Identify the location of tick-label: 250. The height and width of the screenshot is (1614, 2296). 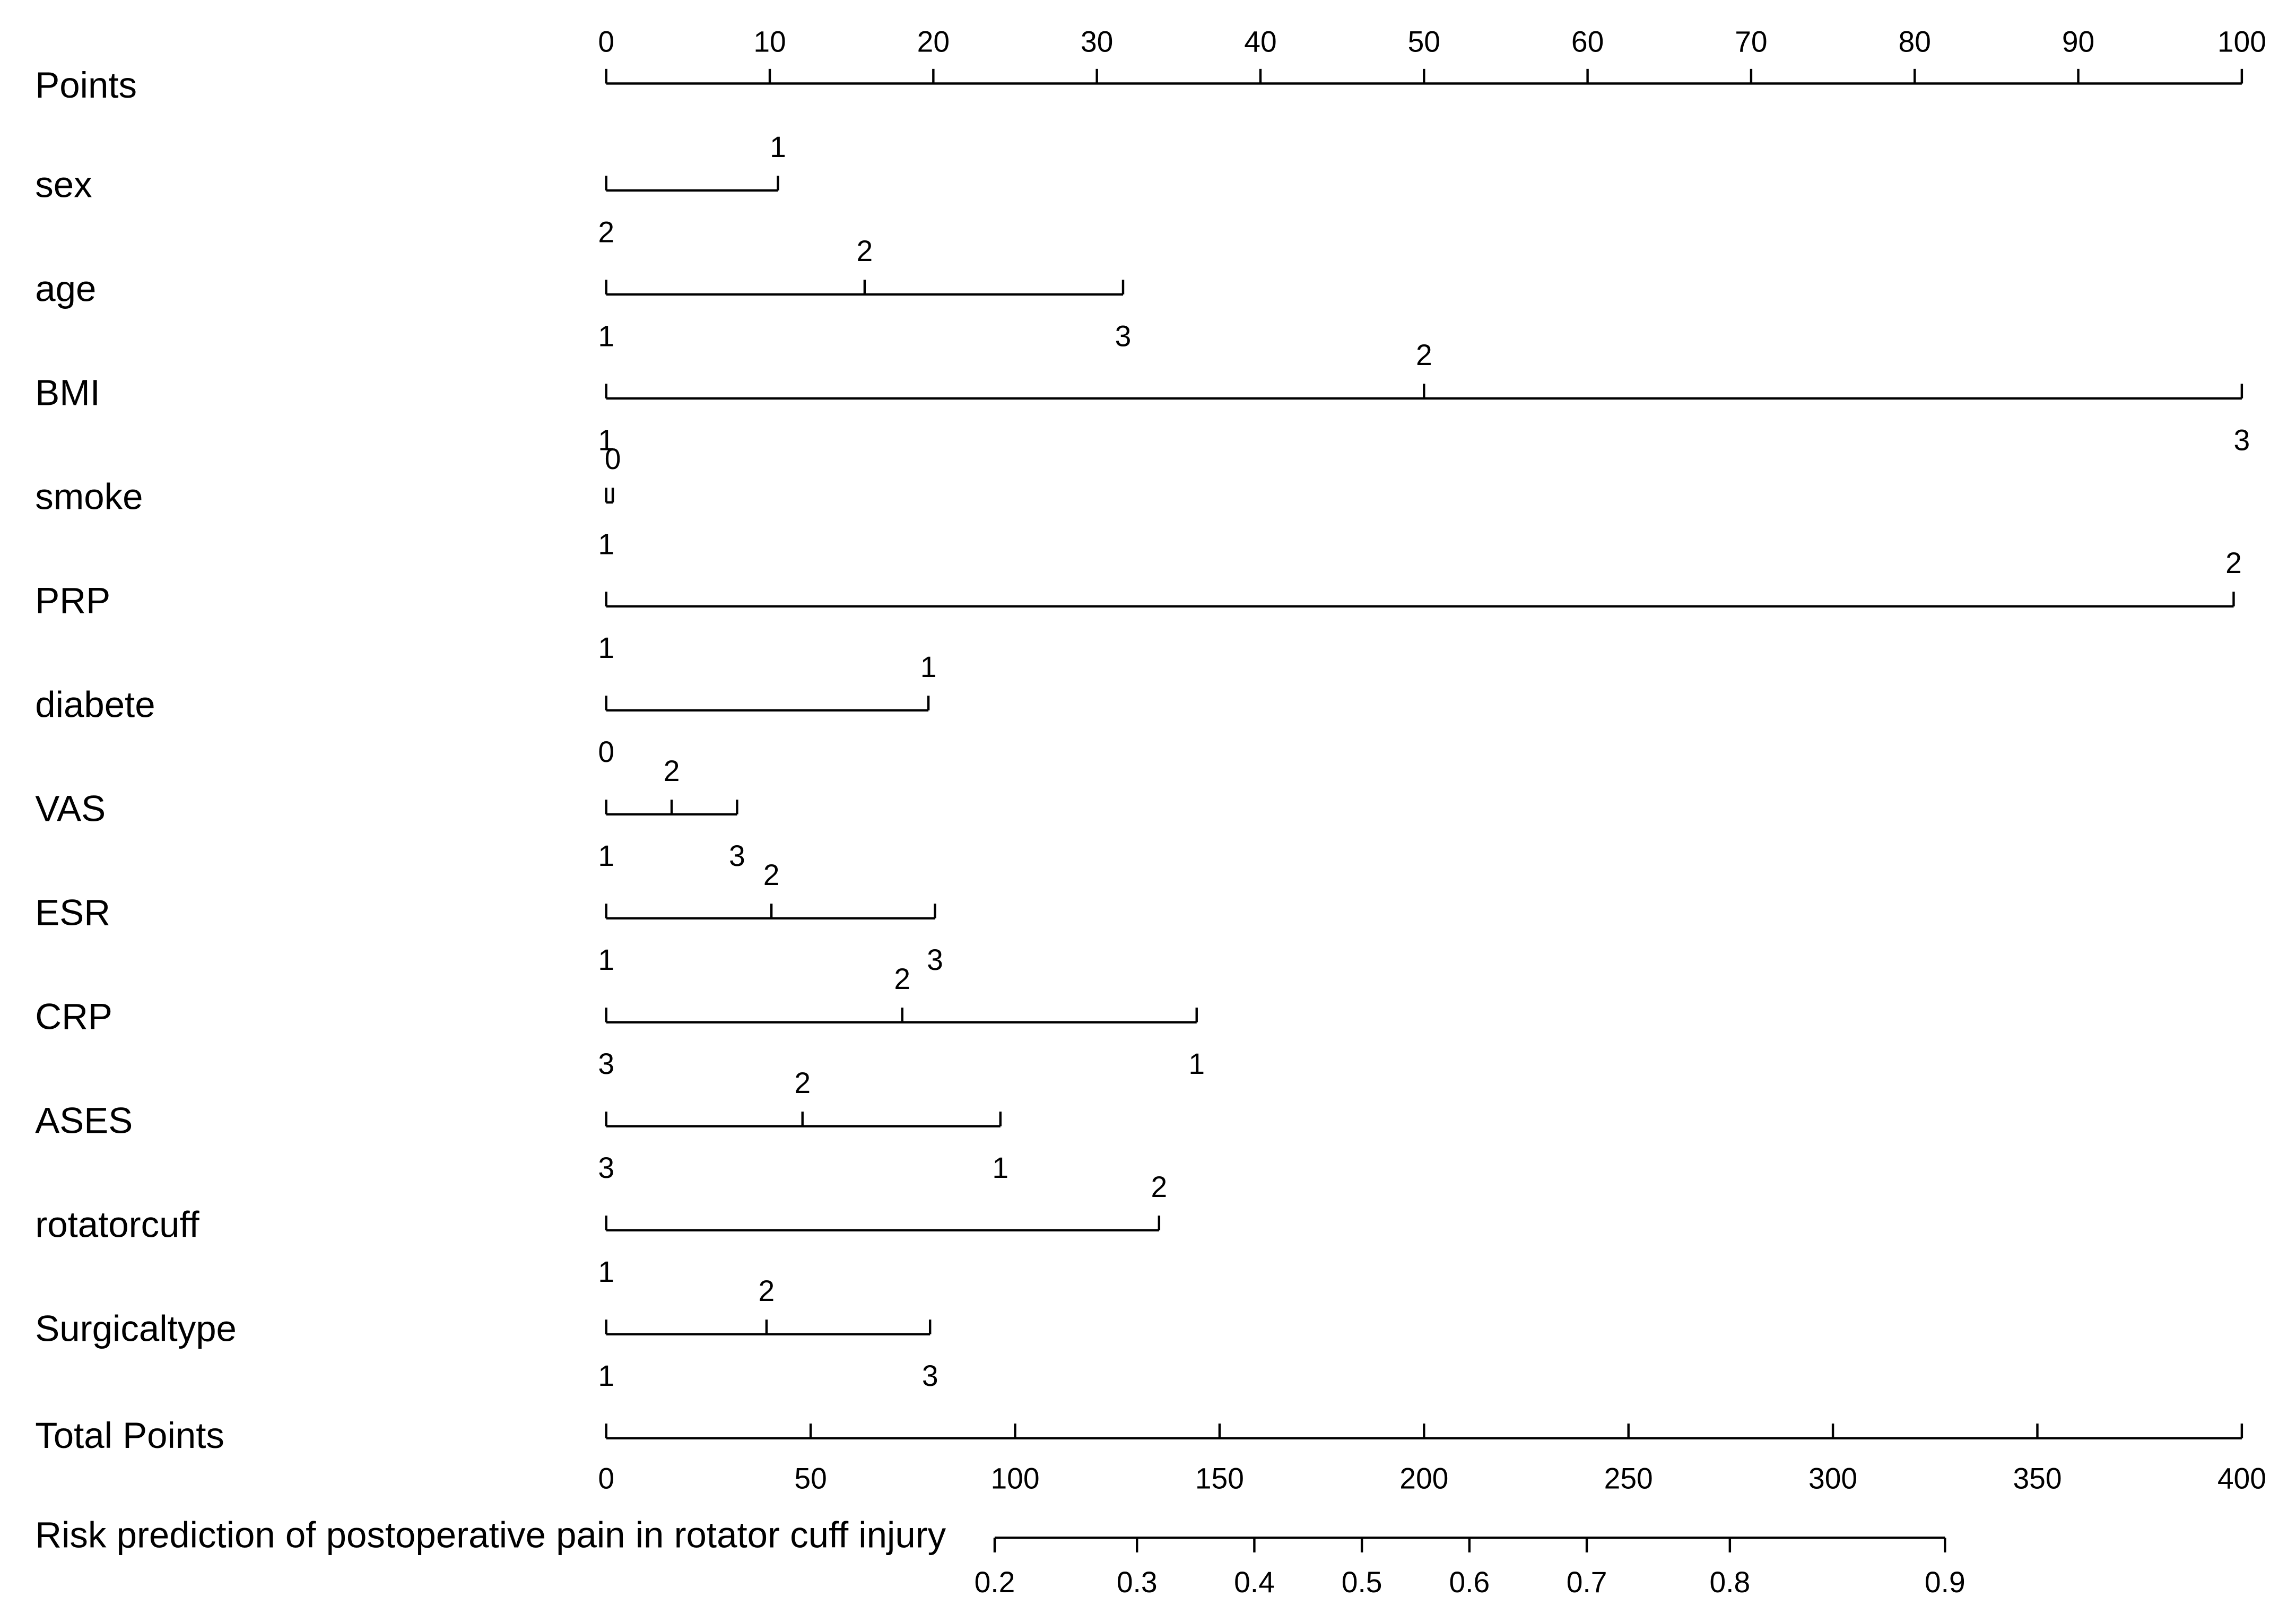
(1629, 1478).